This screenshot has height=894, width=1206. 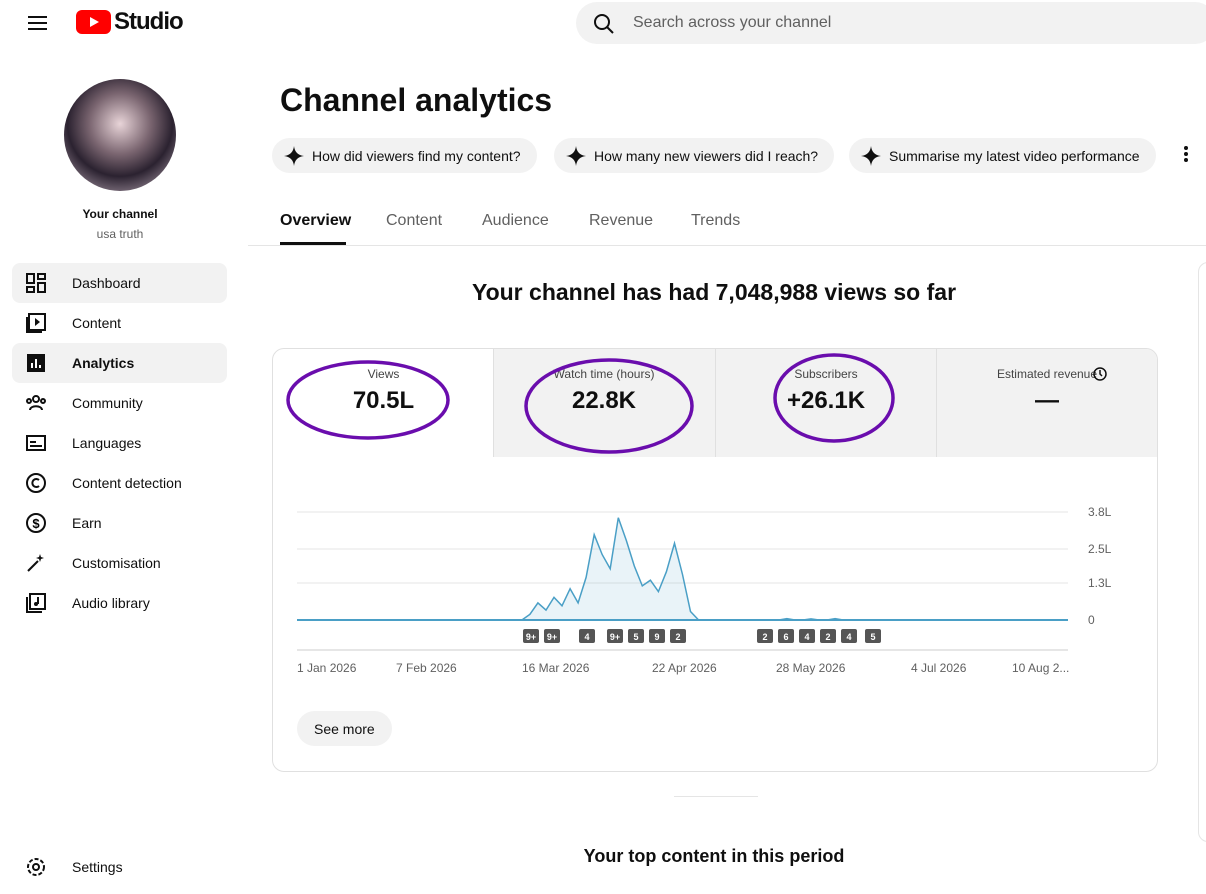 I want to click on suggestion-chip: Summarise my latest video performance, so click(x=1002, y=155).